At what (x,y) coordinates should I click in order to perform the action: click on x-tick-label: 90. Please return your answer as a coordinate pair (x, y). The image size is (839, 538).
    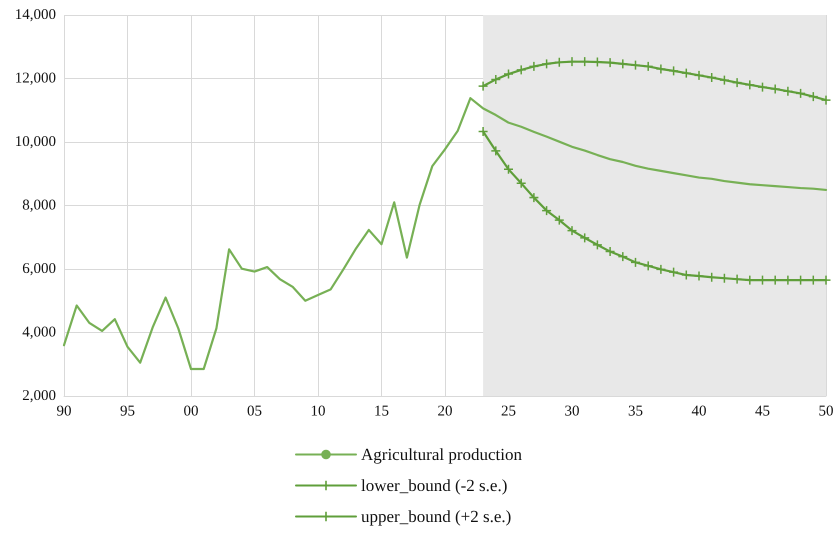
    Looking at the image, I should click on (64, 412).